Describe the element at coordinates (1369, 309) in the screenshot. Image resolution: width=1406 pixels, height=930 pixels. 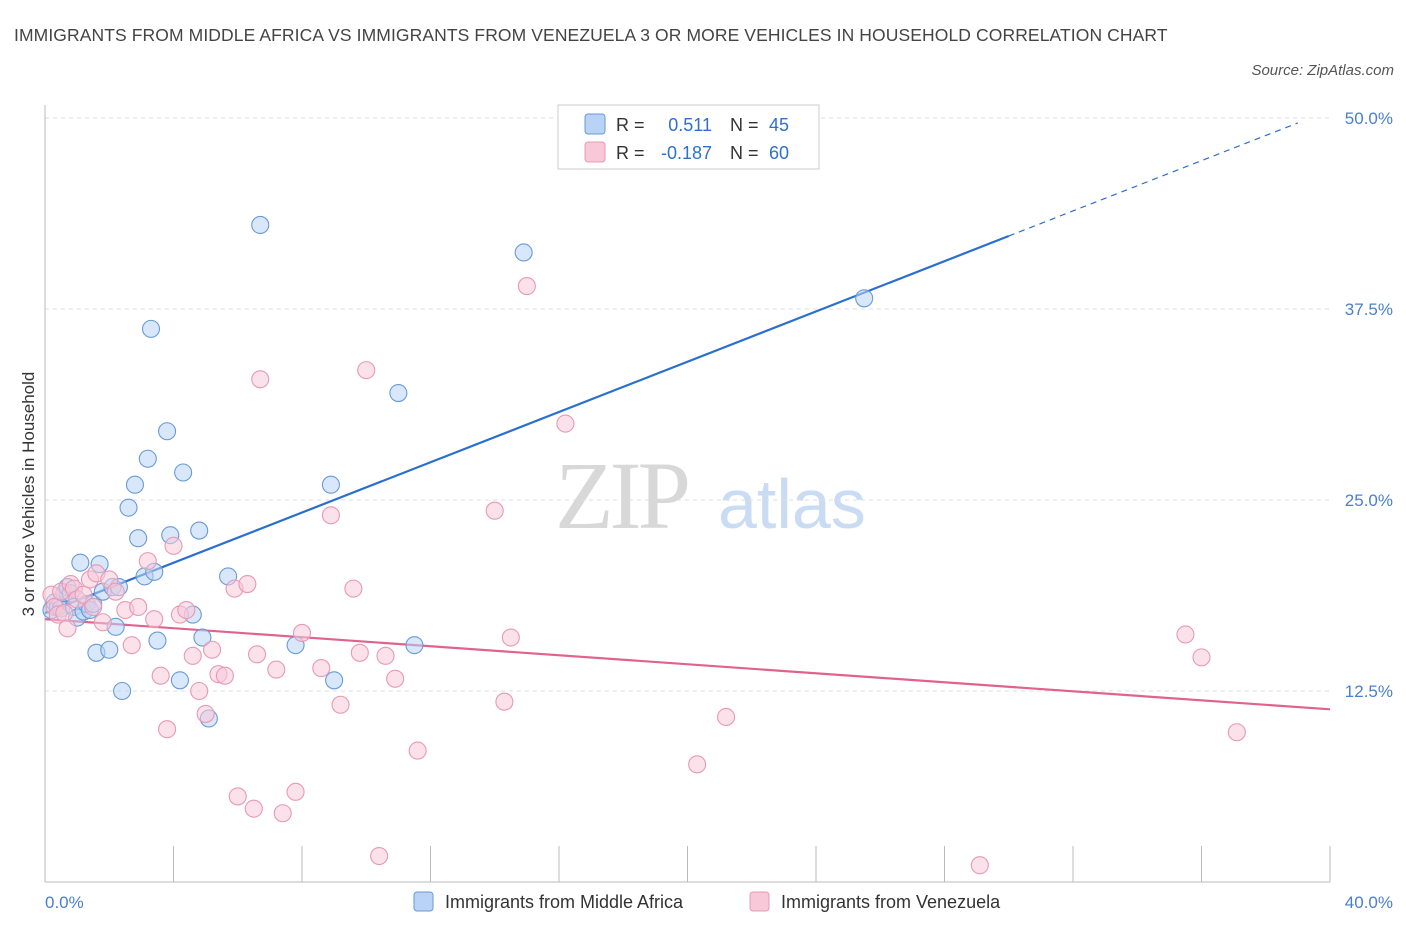
I see `y-tick-label-2: 37.5%` at that location.